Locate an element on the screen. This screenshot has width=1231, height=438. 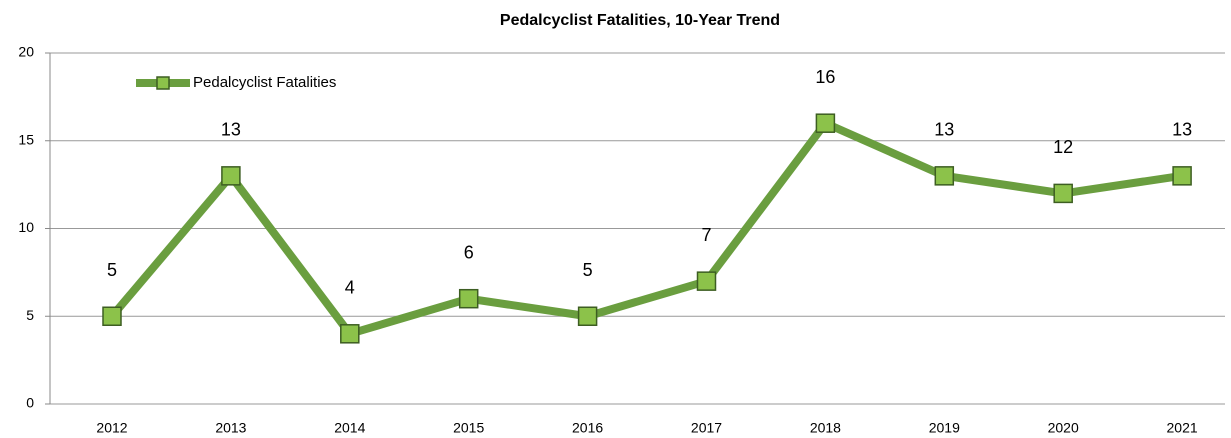
y-tick-label: 10 is located at coordinates (26, 227).